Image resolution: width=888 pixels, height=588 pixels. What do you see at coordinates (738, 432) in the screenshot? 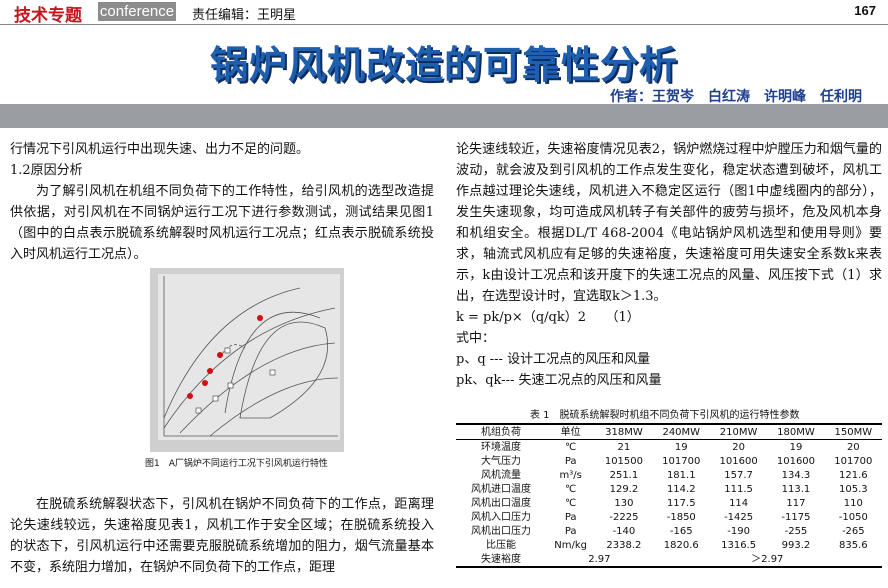
I see `header-cell: 210MW` at bounding box center [738, 432].